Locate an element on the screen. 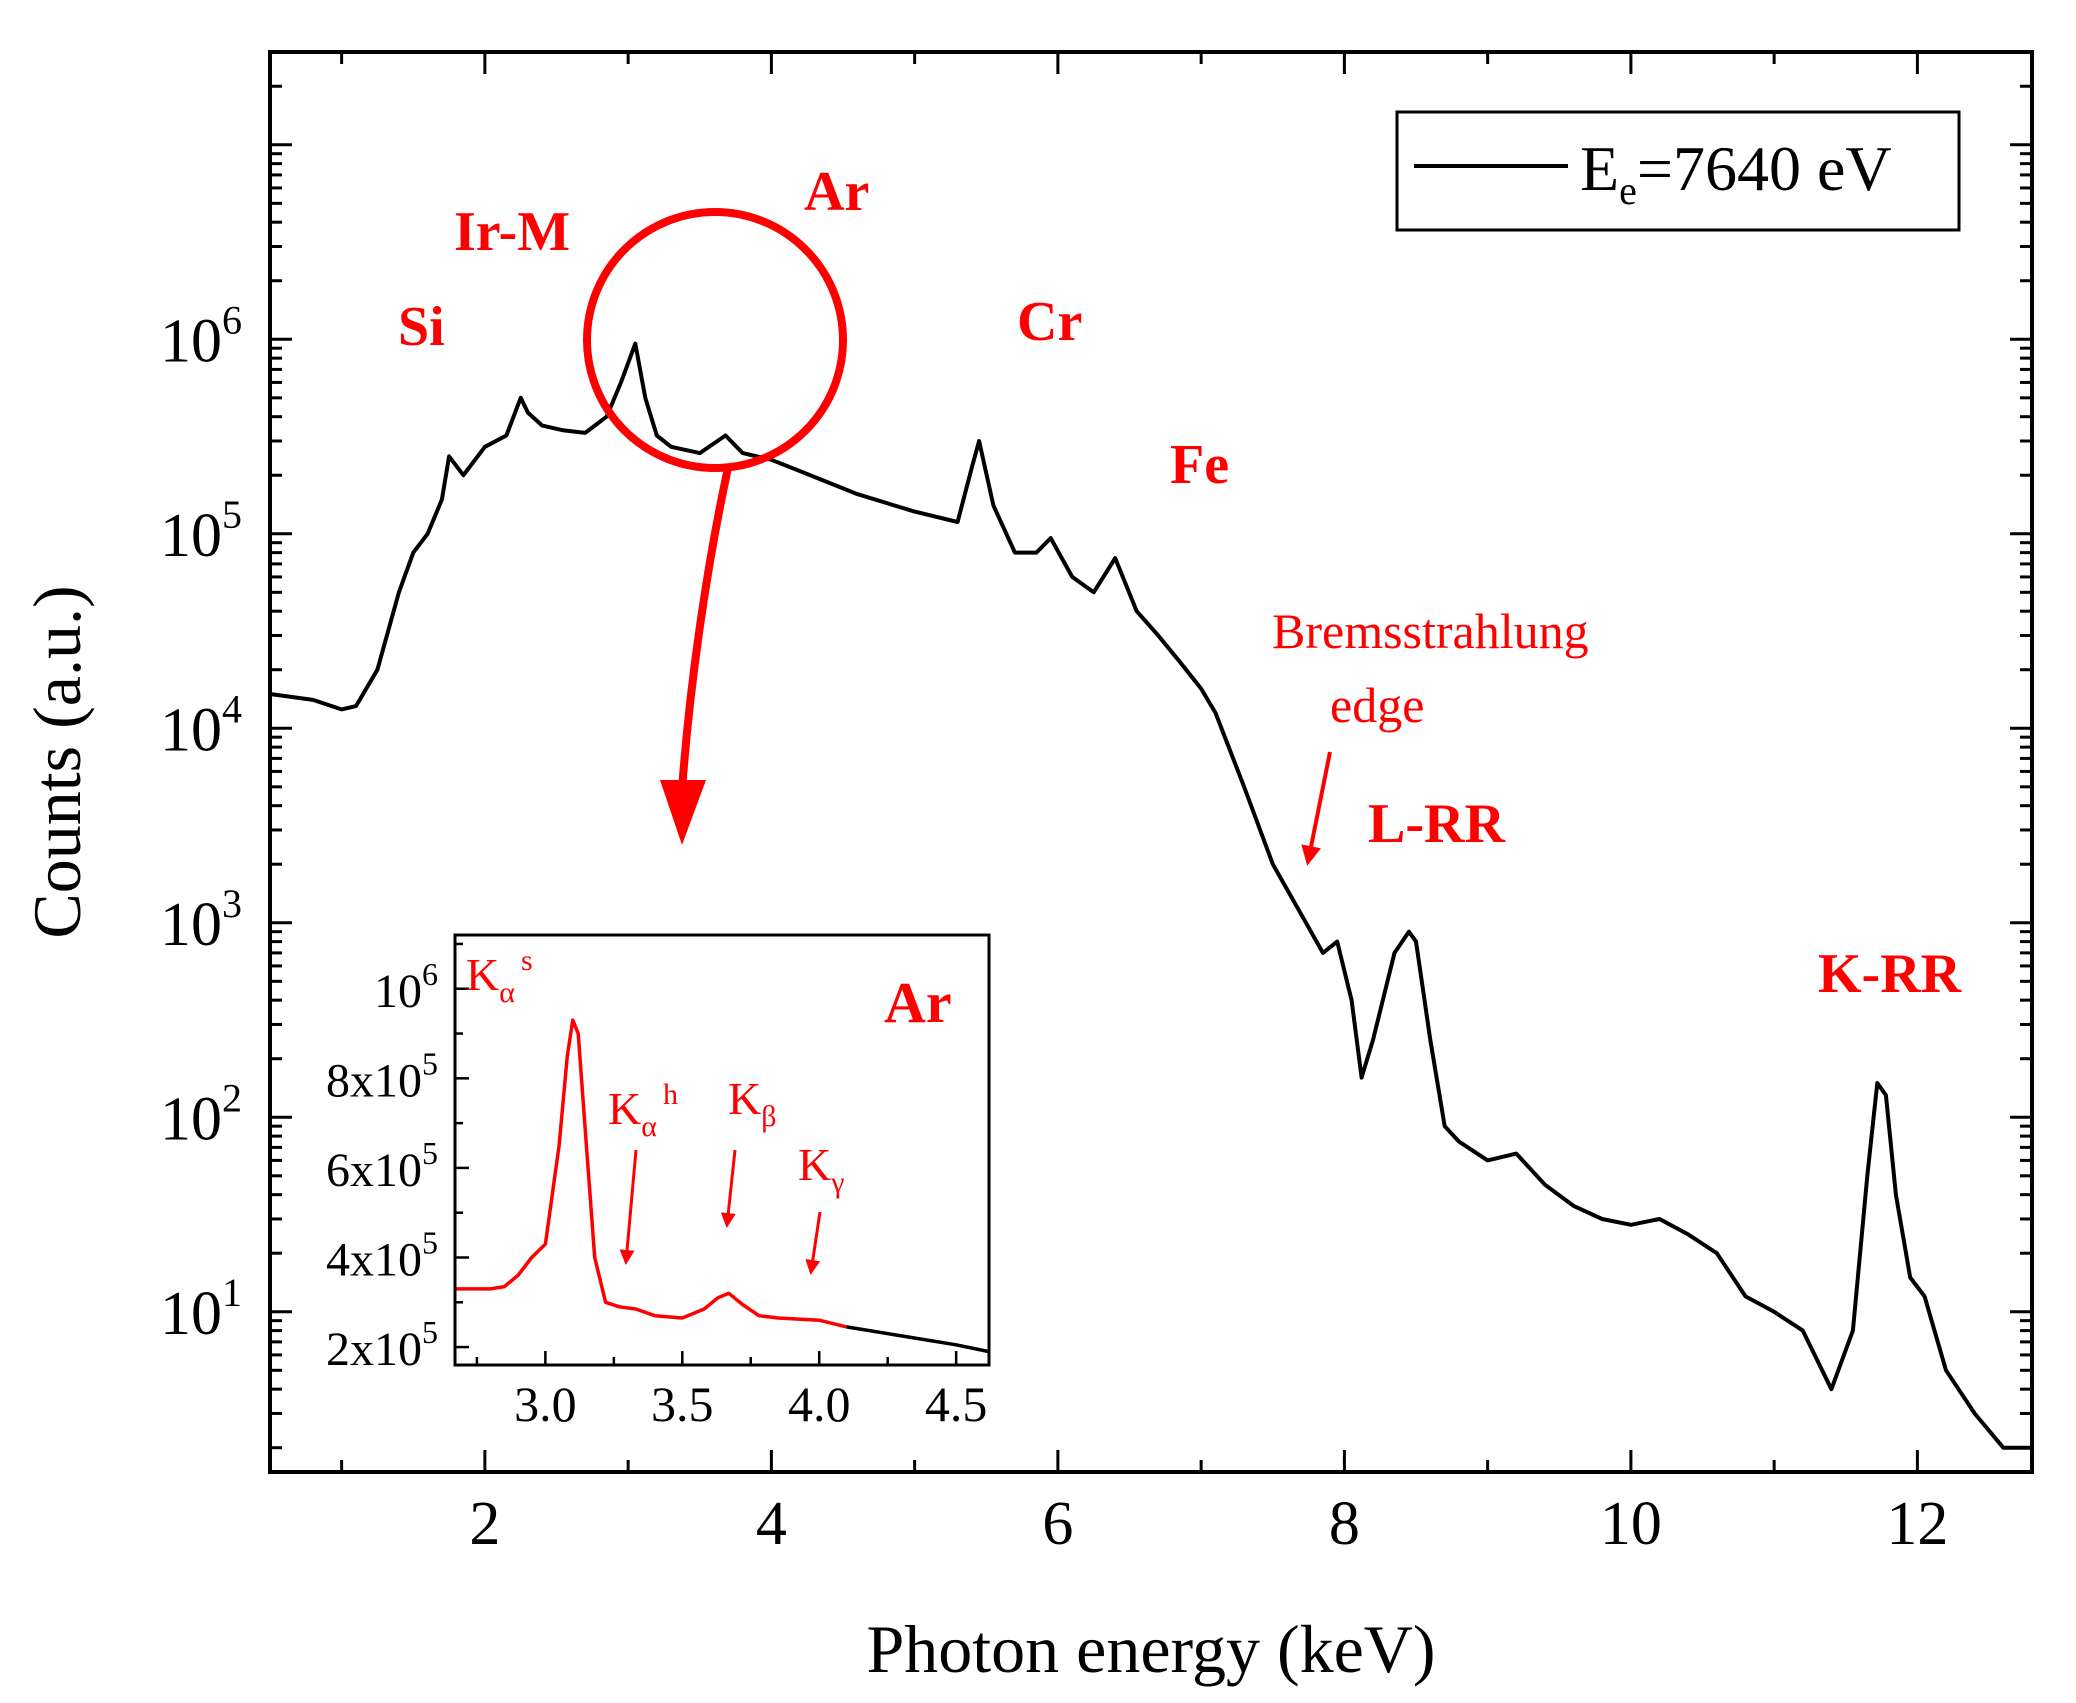  annotation-fe: Fe is located at coordinates (1199, 465).